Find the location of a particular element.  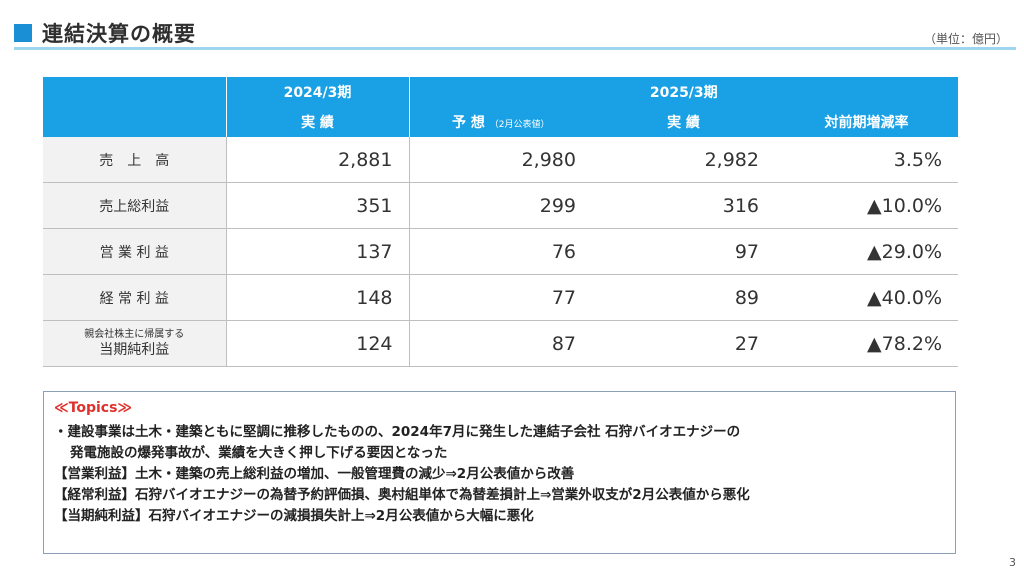

cell-forecast: 299 is located at coordinates (500, 205).